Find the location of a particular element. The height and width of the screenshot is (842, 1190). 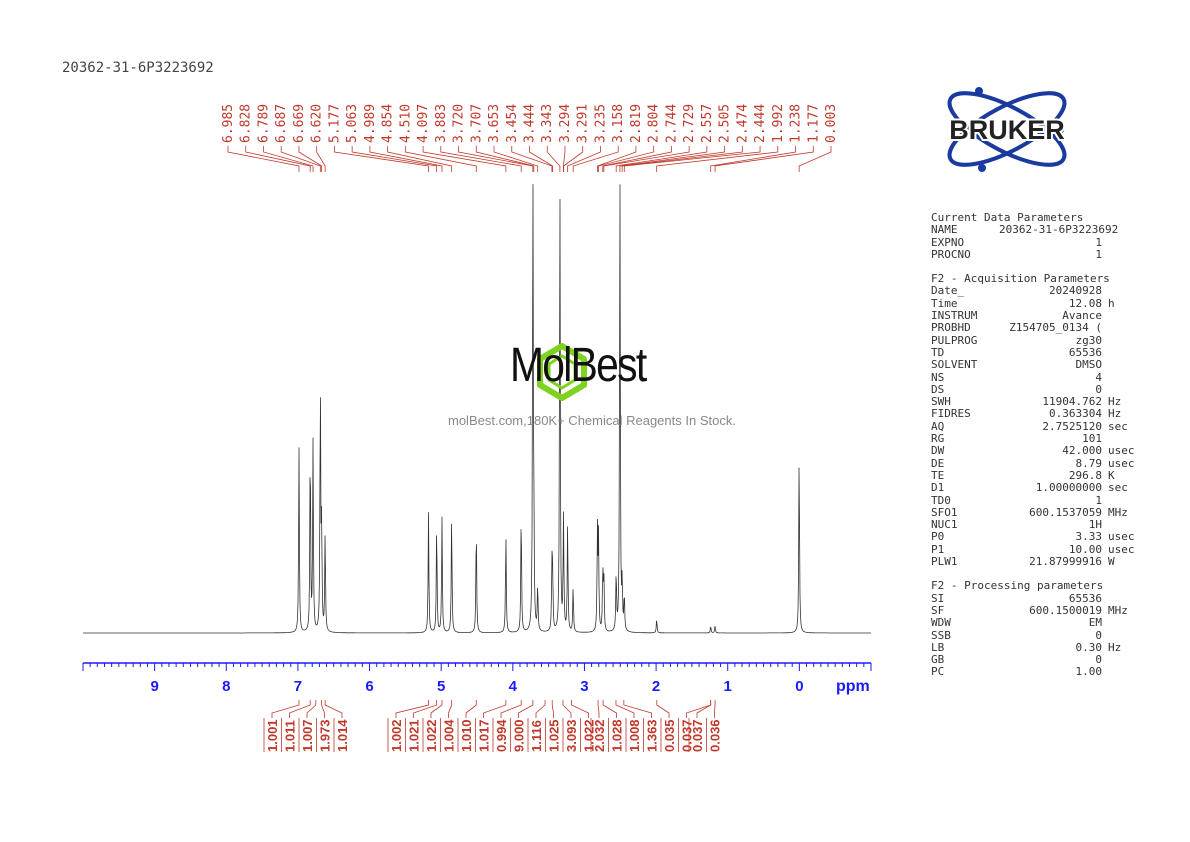

param-row: PROBHD Z154705_0134 ( is located at coordinates (1038, 328).